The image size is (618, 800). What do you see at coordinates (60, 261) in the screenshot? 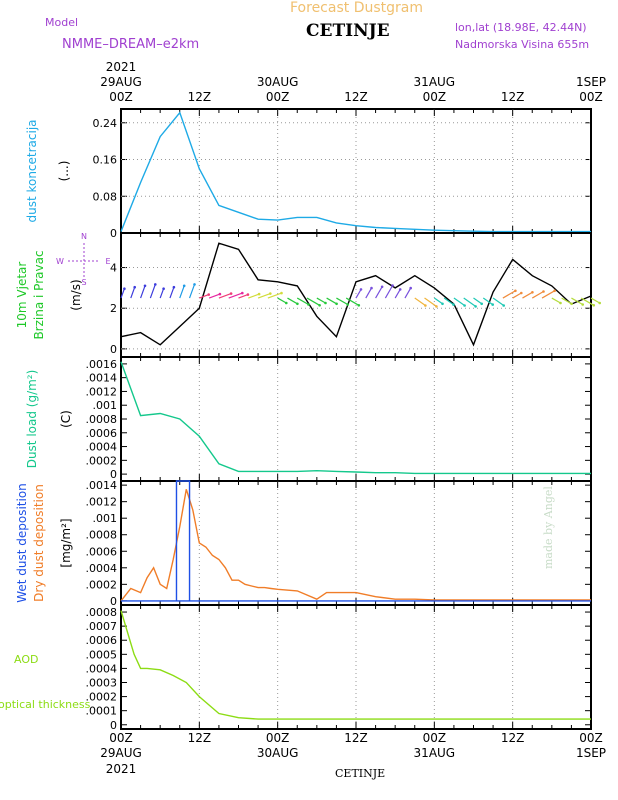
I see `compass-w: W` at bounding box center [60, 261].